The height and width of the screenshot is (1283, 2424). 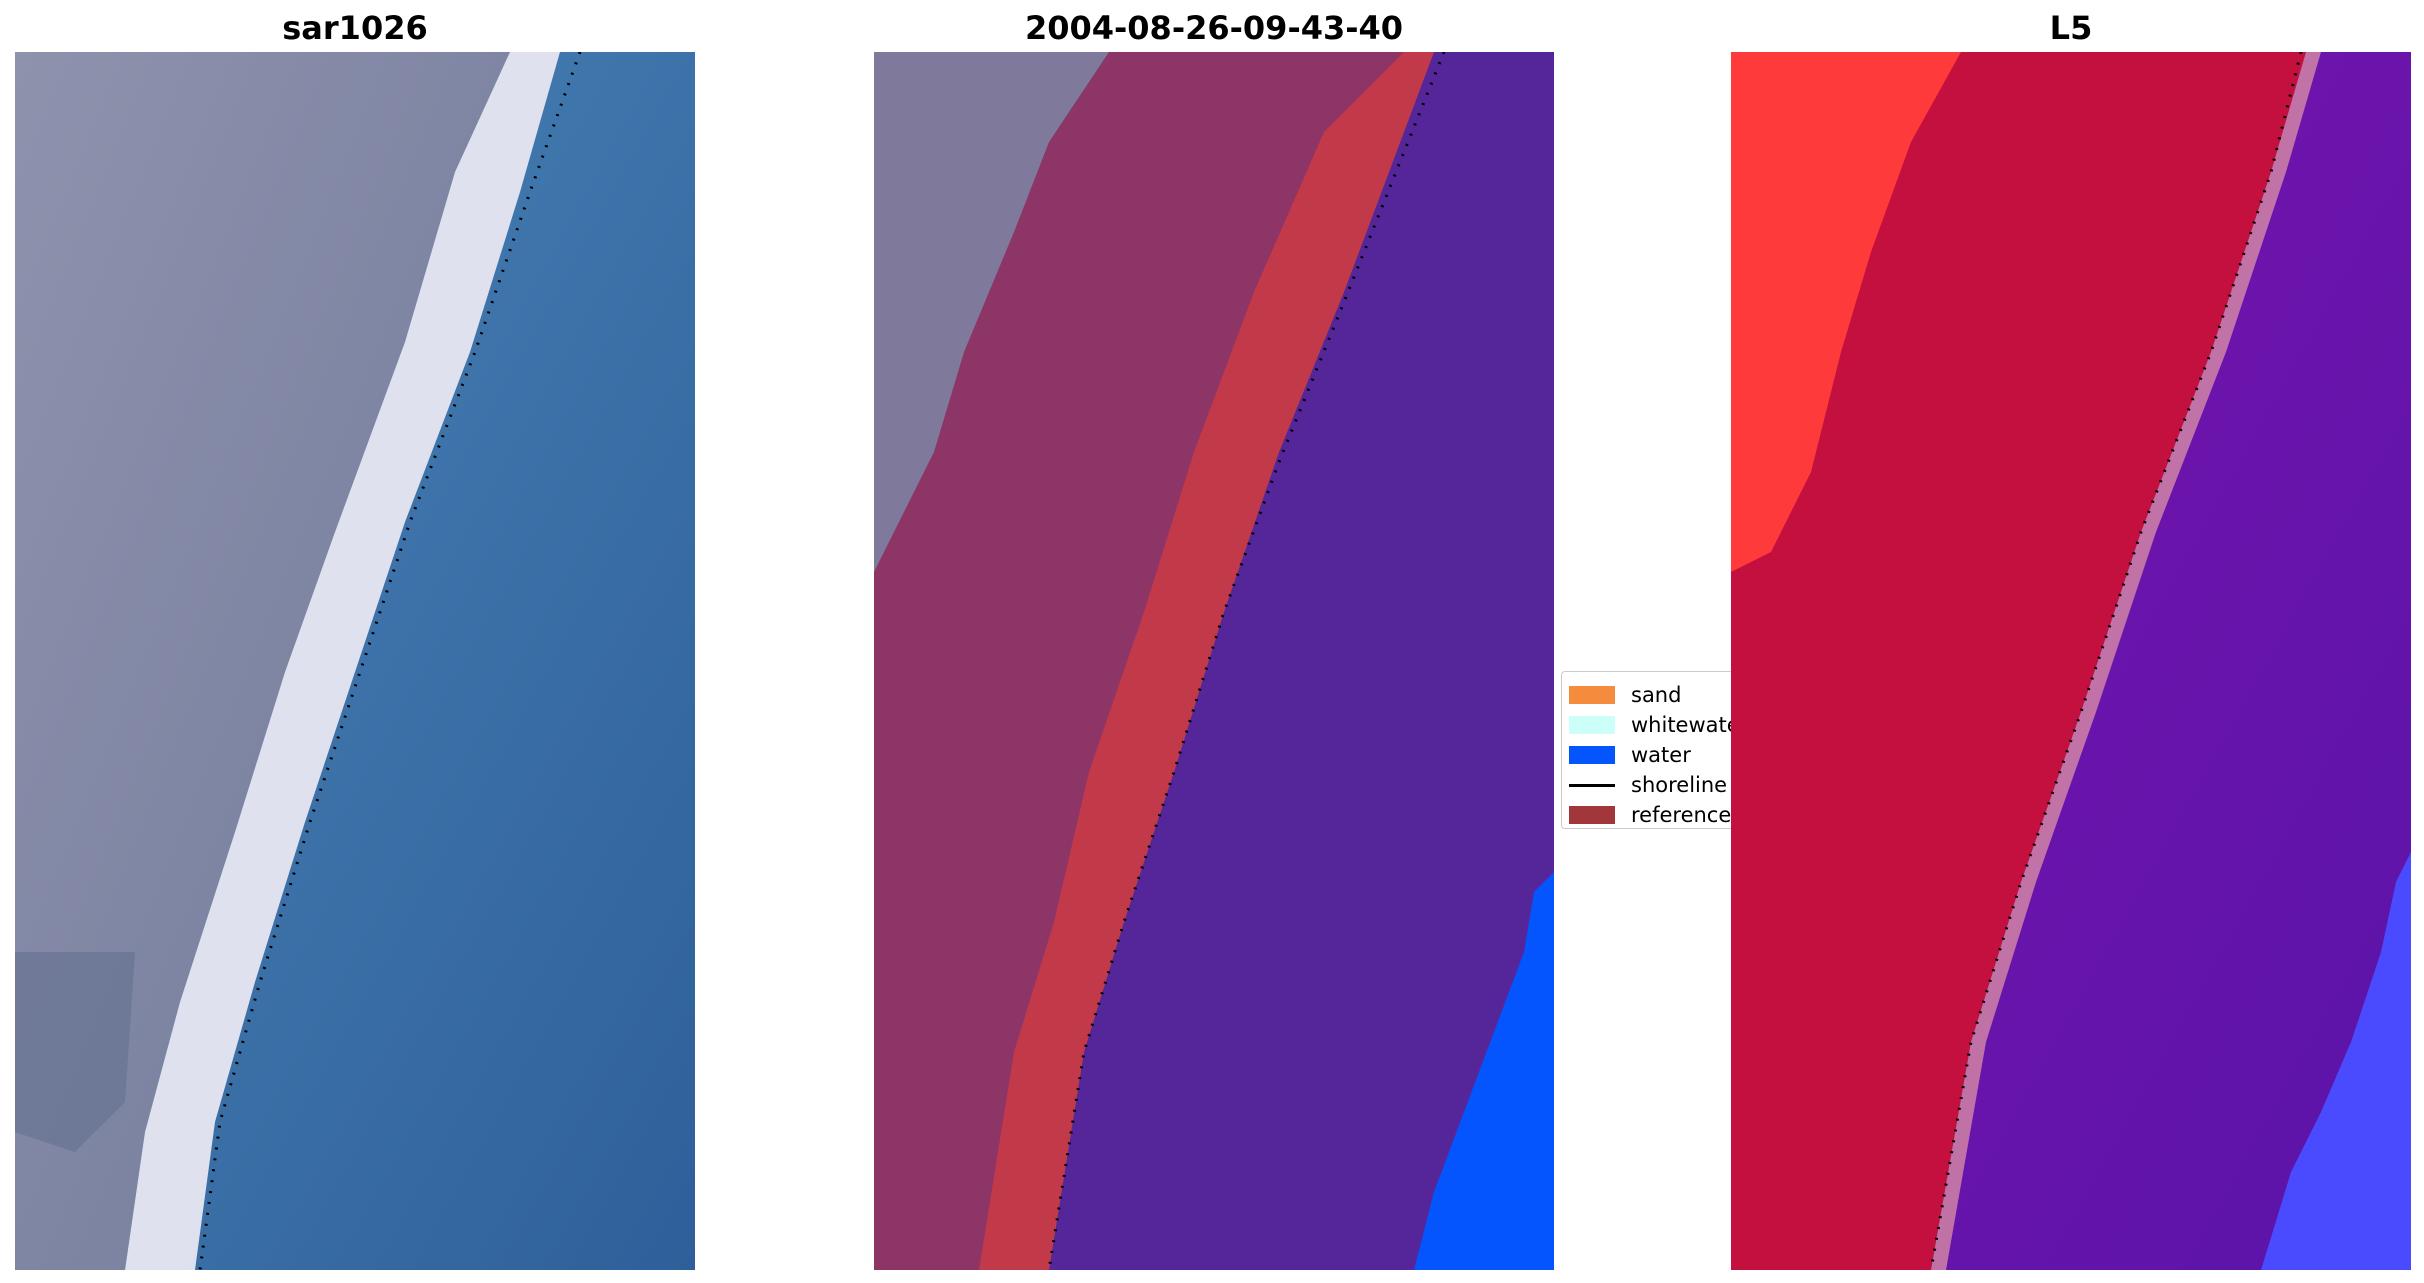 What do you see at coordinates (991, 312) in the screenshot?
I see `class-unclassified-land` at bounding box center [991, 312].